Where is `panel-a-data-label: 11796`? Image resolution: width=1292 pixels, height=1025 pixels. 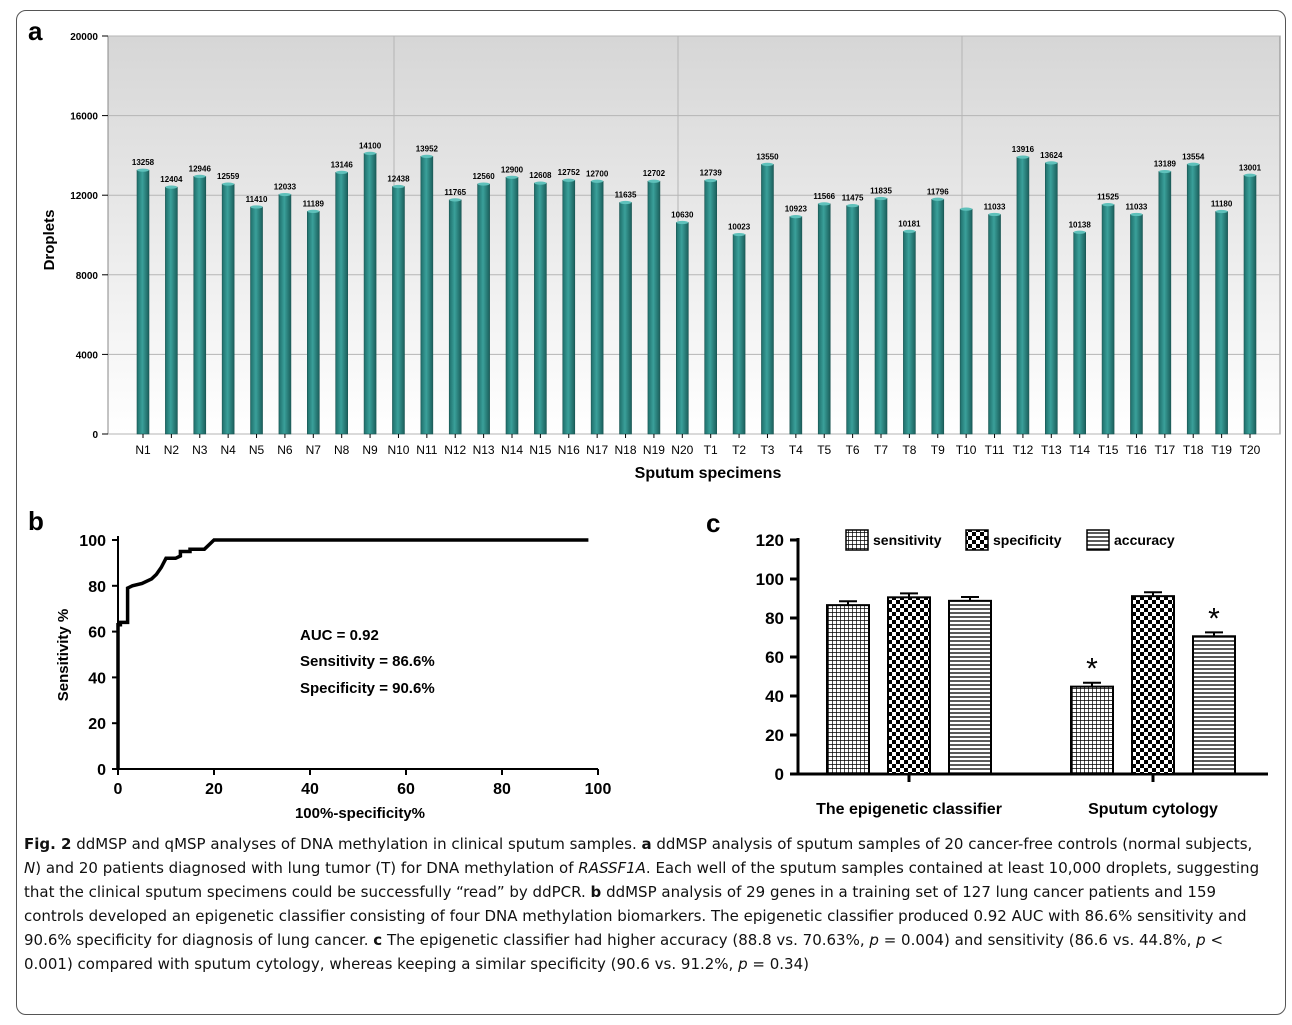 panel-a-data-label: 11796 is located at coordinates (938, 191).